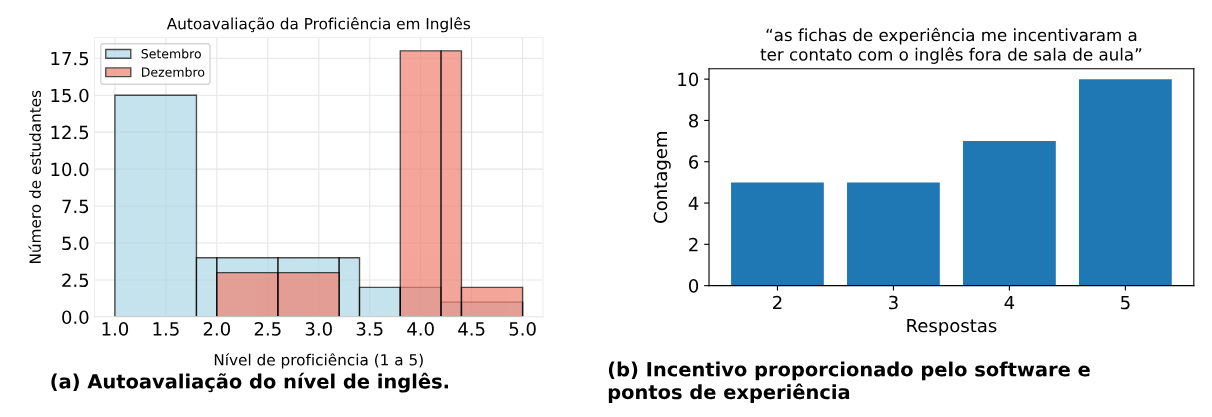 This screenshot has width=1212, height=417. I want to click on x-tick-label: 4, so click(1009, 302).